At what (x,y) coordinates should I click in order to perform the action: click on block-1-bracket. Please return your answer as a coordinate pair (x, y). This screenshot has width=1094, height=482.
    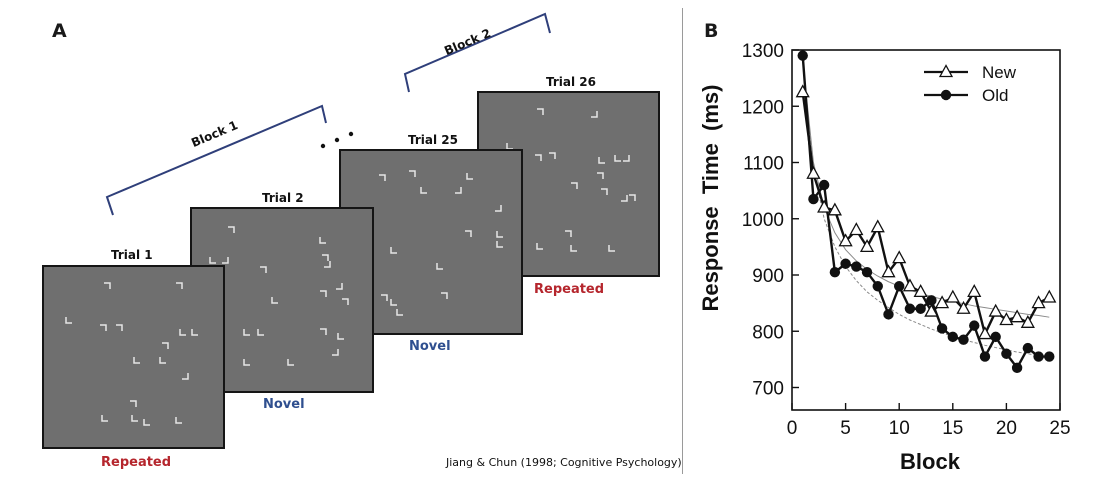
    Looking at the image, I should click on (216, 160).